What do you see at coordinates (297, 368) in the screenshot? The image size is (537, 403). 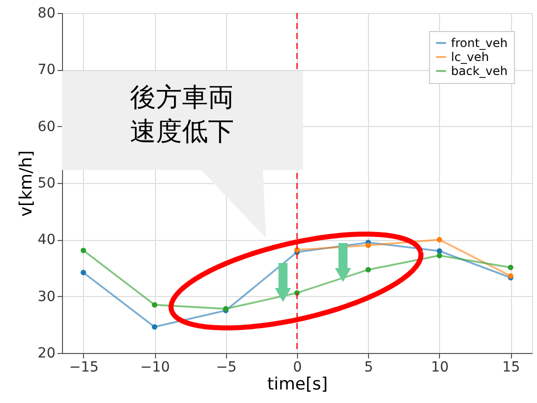 I see `x-tick-label: 0` at bounding box center [297, 368].